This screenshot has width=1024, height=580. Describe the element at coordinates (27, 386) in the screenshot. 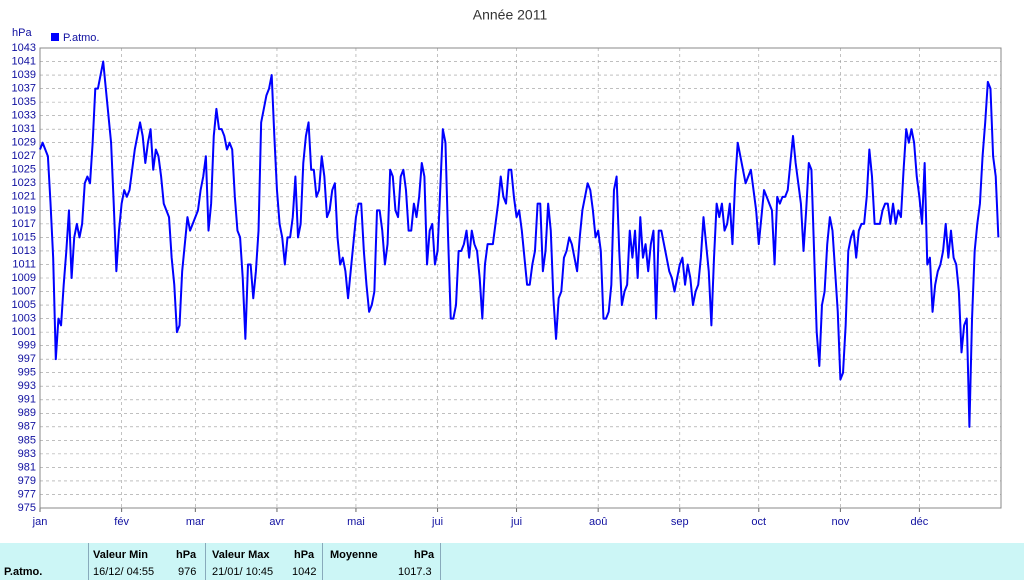

I see `y-tick-label: 993` at that location.